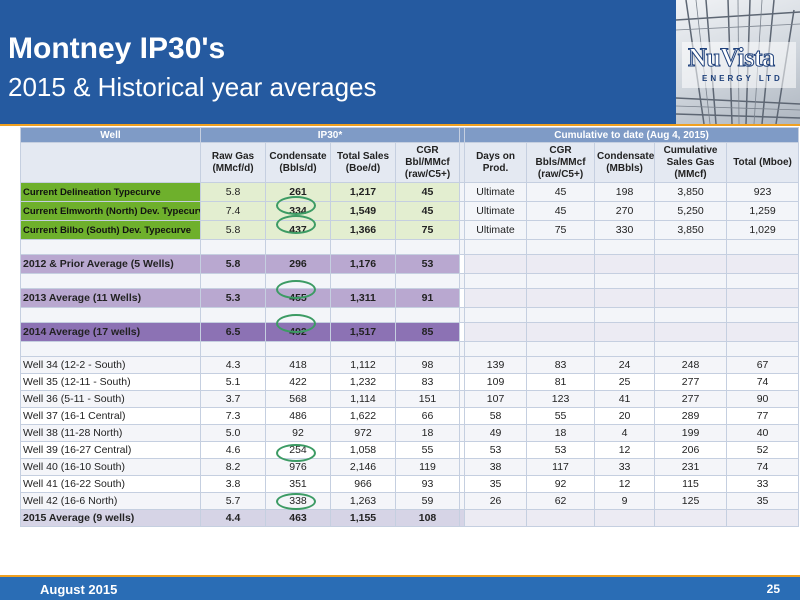 The image size is (800, 600). I want to click on cum-cgr-value: 18, so click(561, 433).